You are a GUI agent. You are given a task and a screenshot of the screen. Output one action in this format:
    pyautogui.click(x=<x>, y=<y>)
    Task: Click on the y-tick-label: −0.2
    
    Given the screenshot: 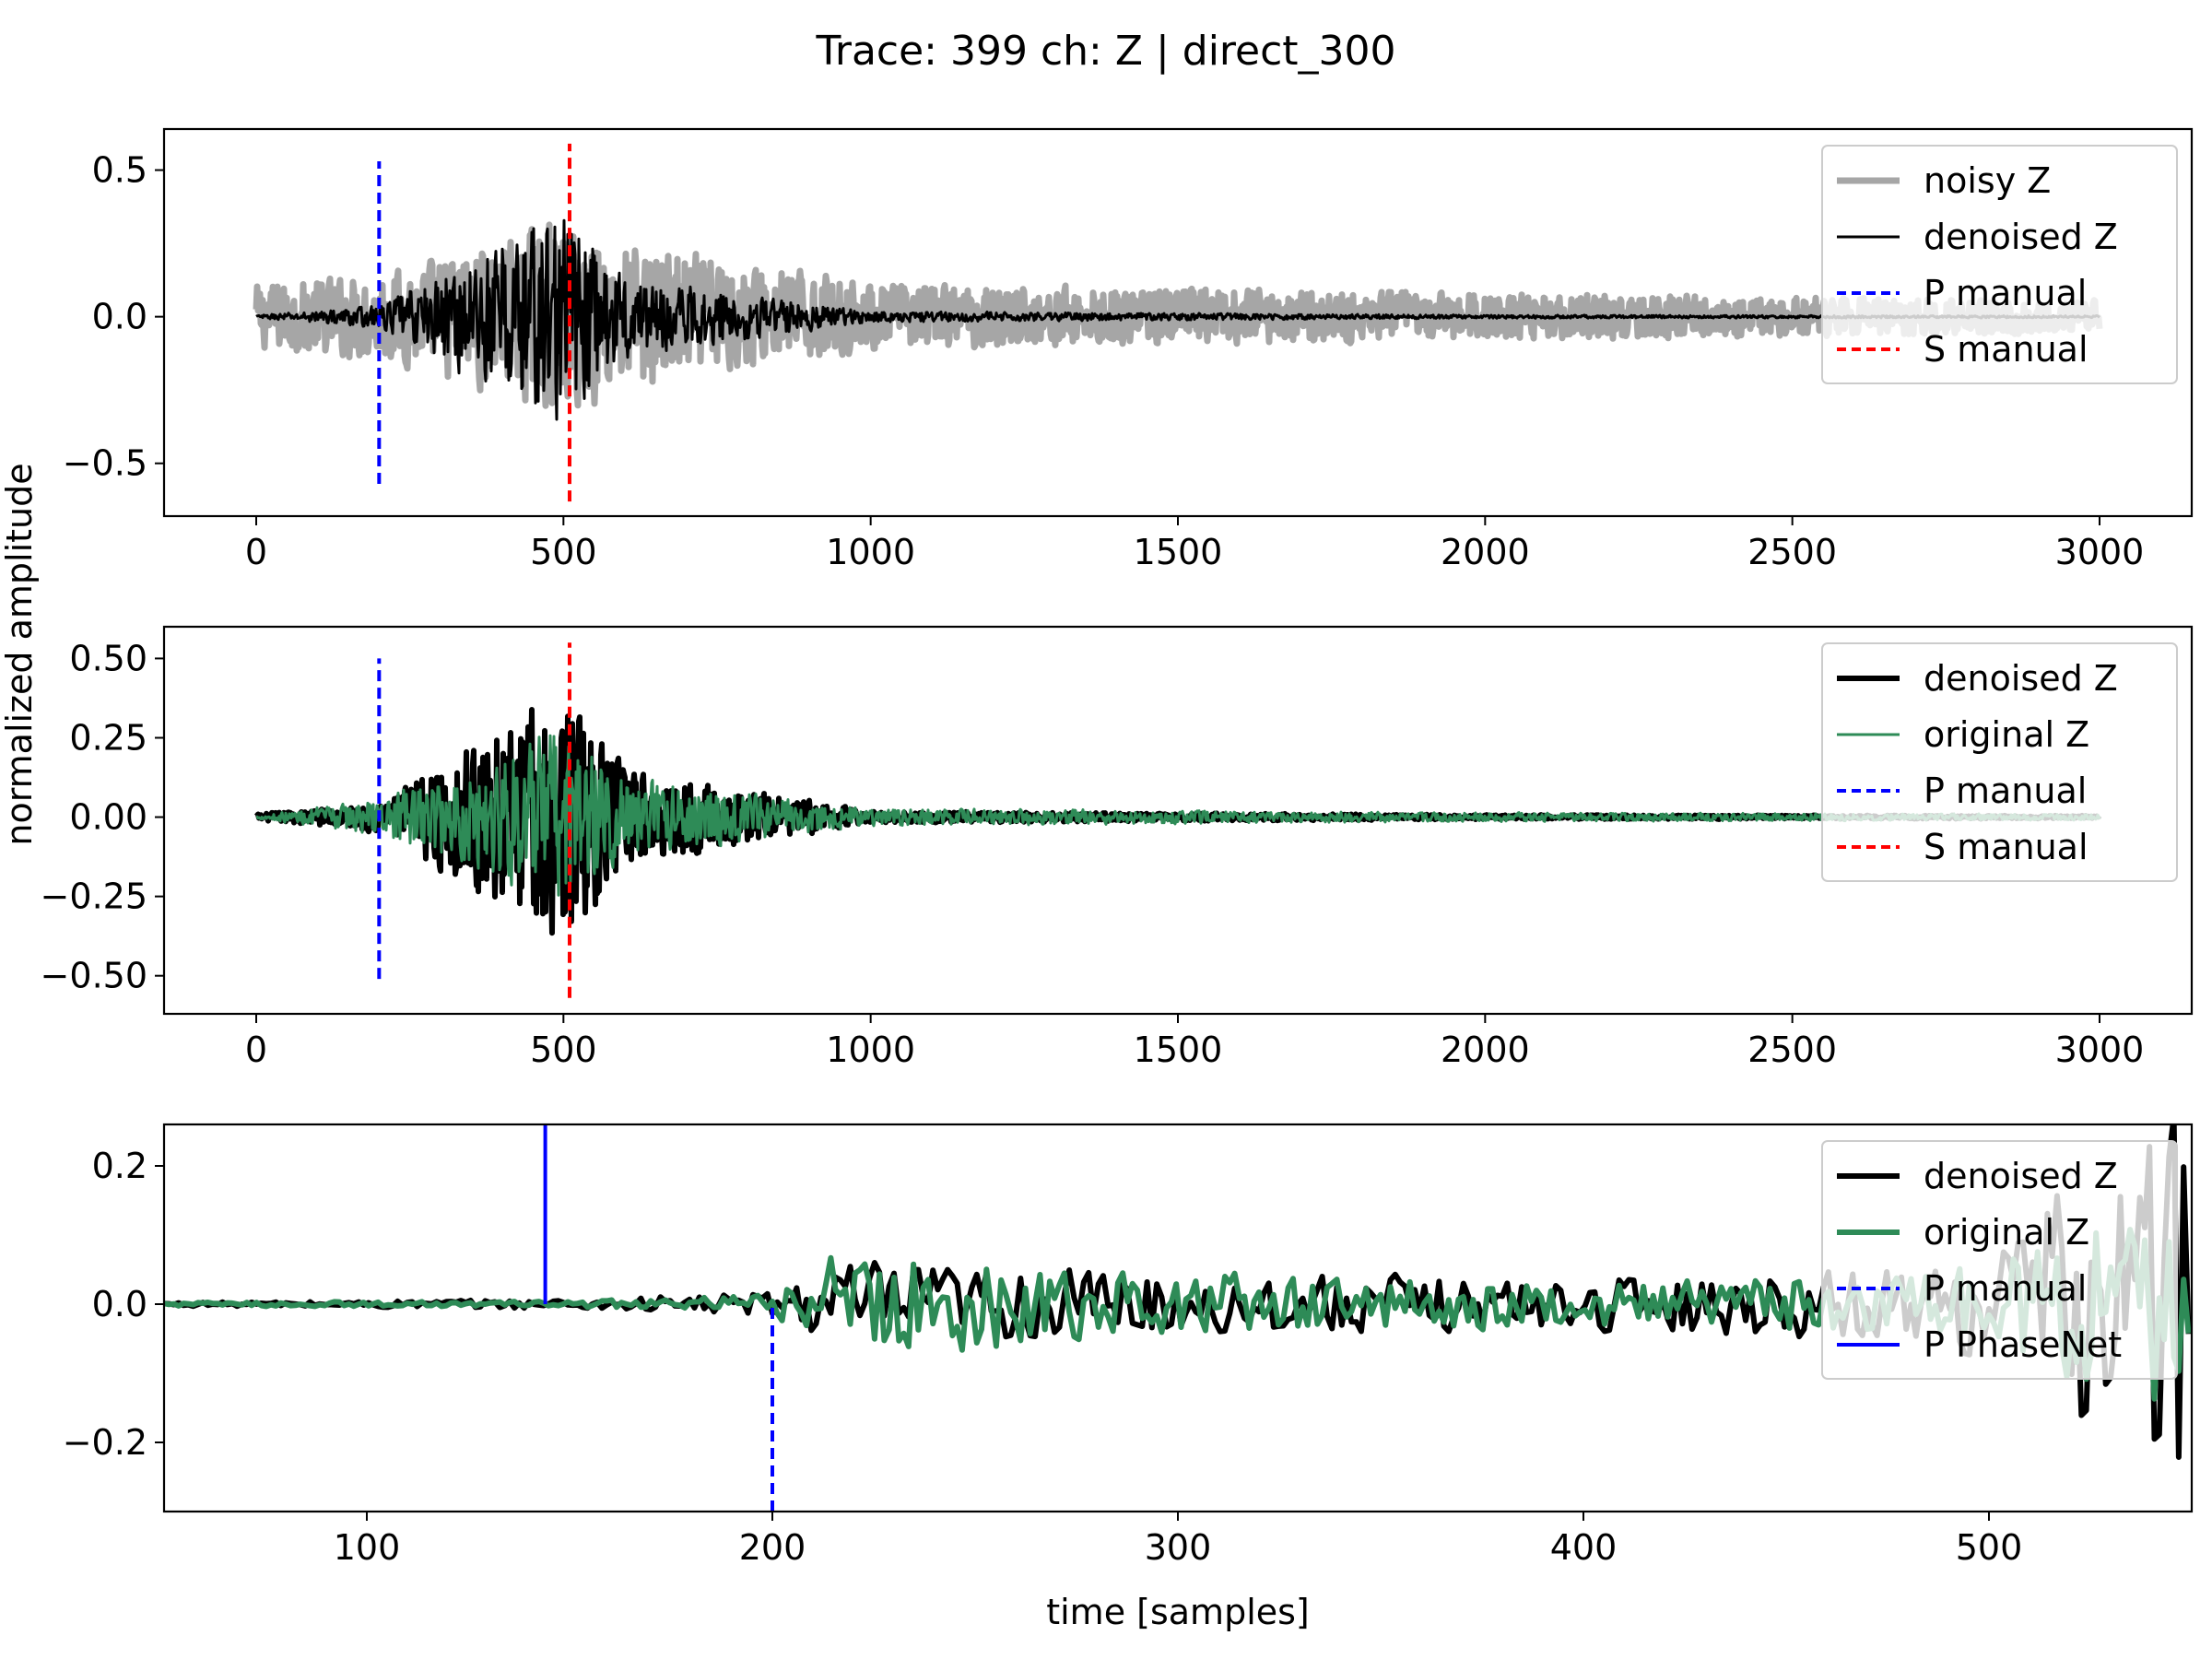 What is the action you would take?
    pyautogui.click(x=105, y=1442)
    